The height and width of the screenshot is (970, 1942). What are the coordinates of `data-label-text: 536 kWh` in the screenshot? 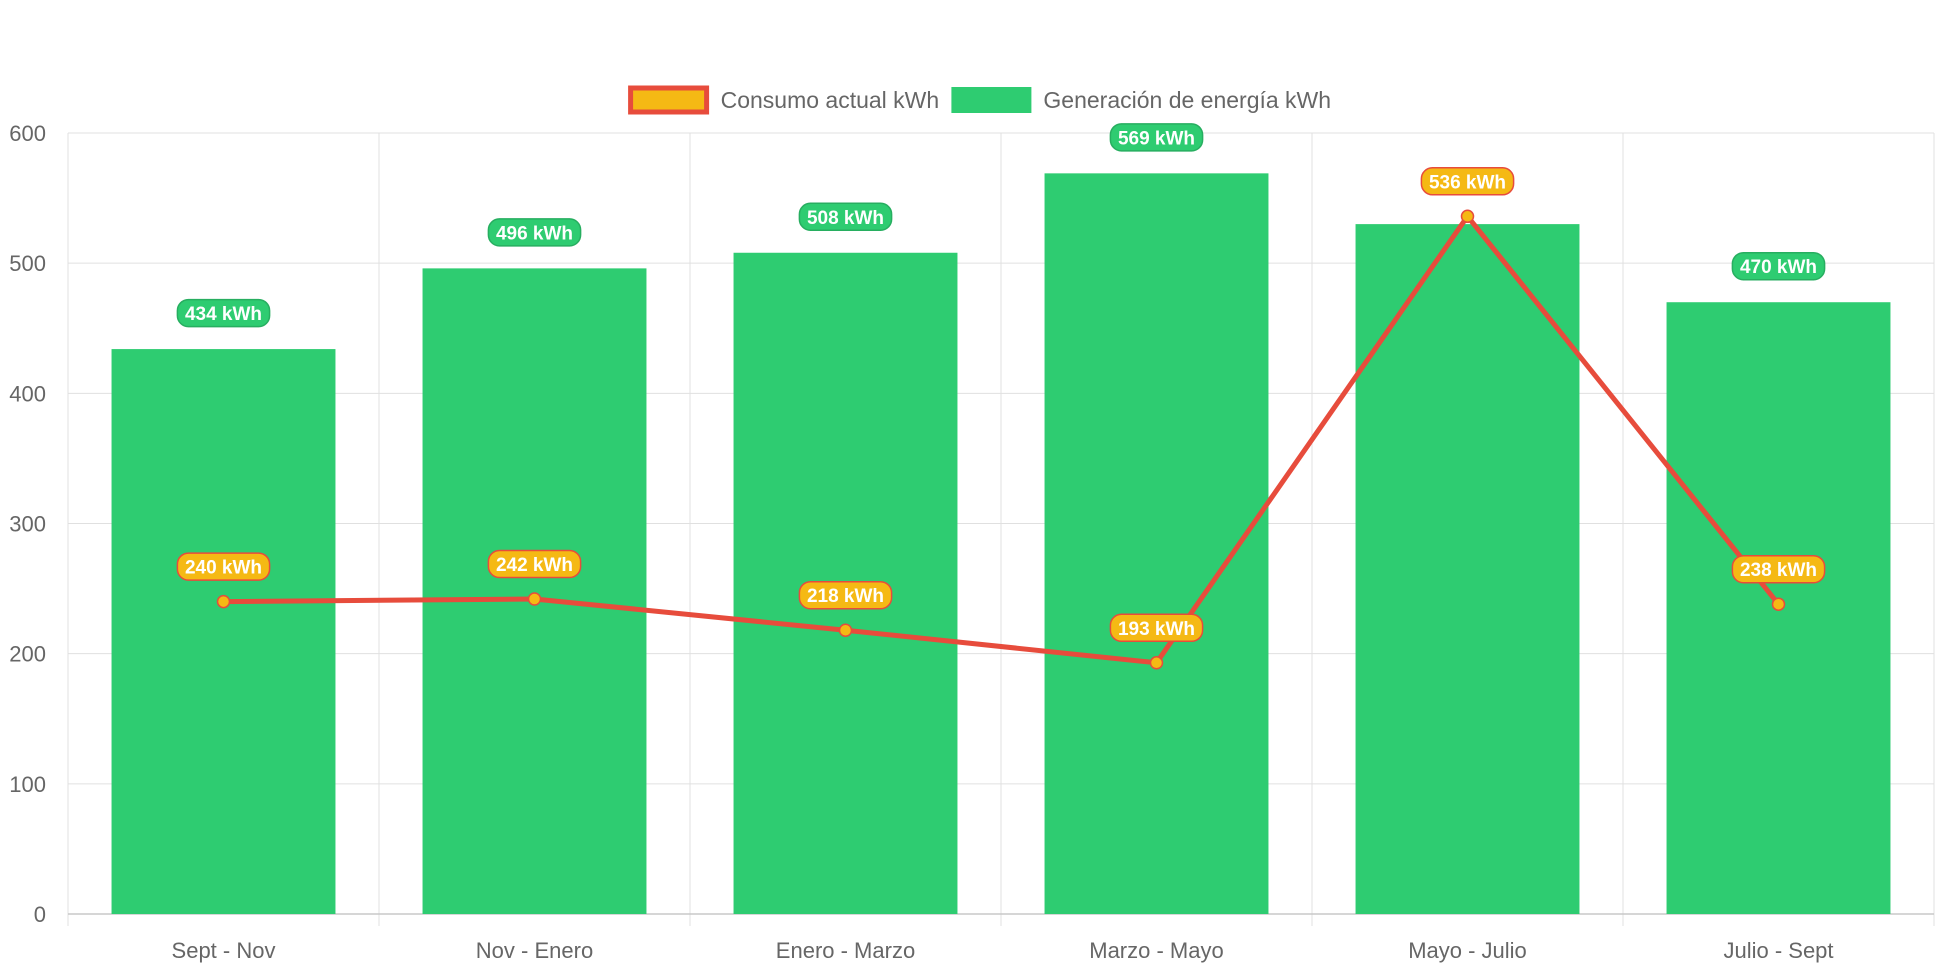 It's located at (1467, 182).